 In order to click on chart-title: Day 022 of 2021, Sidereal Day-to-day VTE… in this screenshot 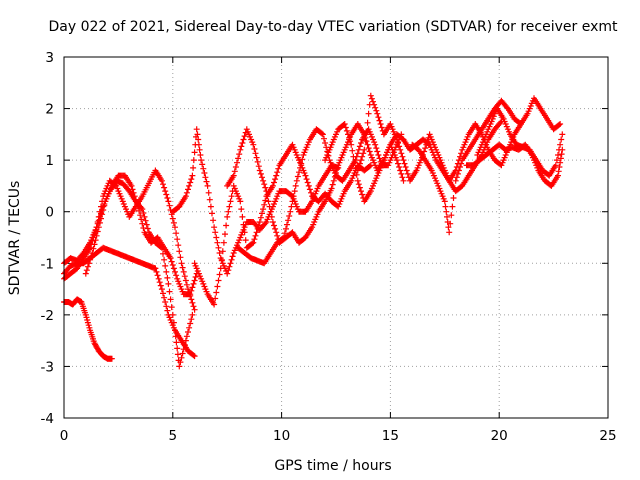, I will do `click(334, 27)`.